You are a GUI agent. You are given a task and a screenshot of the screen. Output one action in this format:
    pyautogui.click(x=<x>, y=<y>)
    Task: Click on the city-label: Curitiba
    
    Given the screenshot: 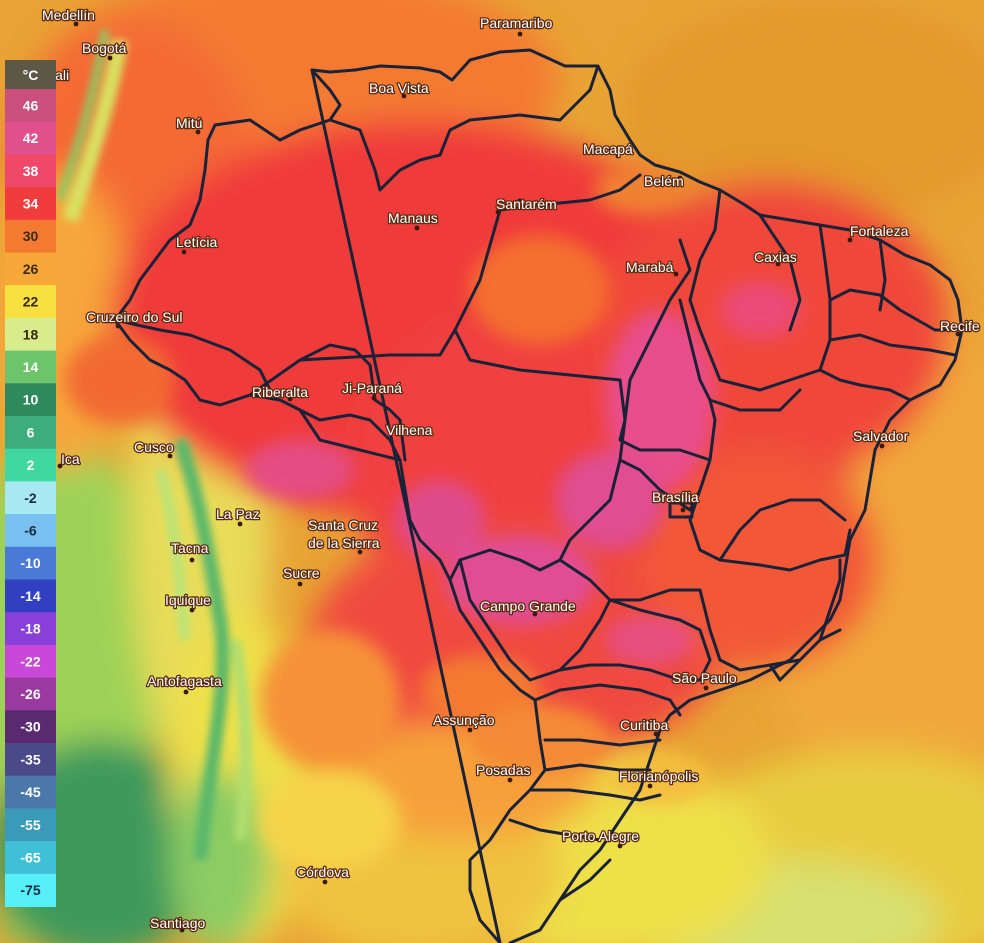 What is the action you would take?
    pyautogui.click(x=644, y=725)
    